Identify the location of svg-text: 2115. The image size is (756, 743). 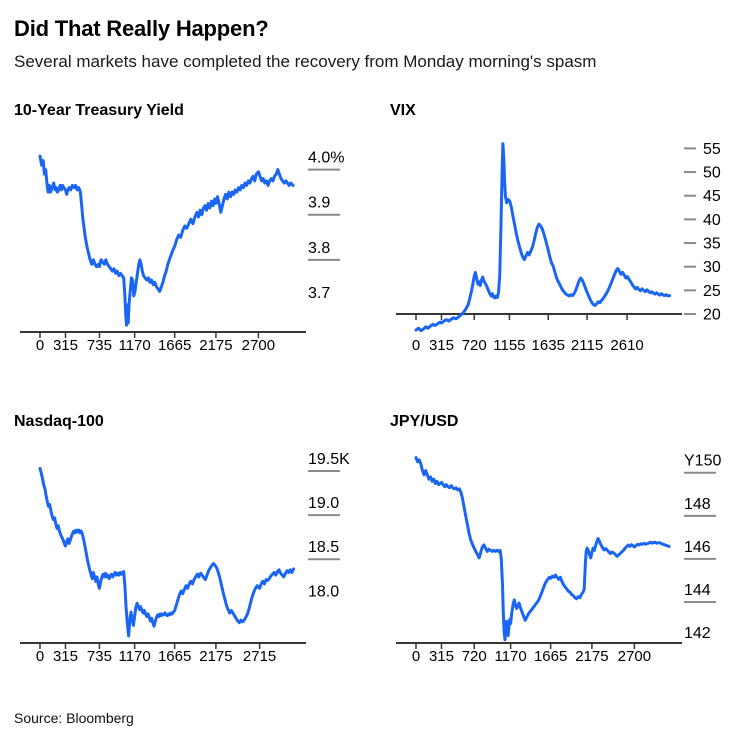
(587, 345).